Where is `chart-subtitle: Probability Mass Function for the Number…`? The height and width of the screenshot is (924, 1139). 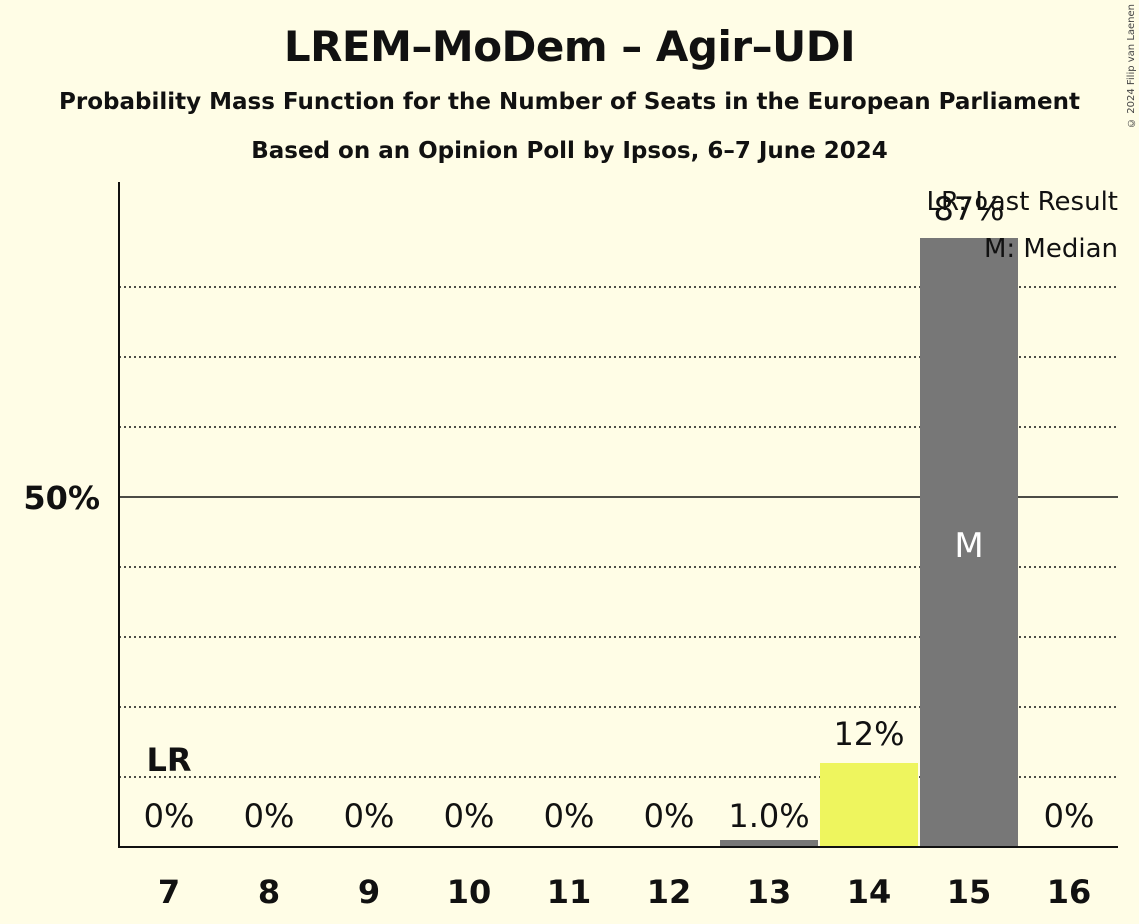 chart-subtitle: Probability Mass Function for the Number… is located at coordinates (569, 102).